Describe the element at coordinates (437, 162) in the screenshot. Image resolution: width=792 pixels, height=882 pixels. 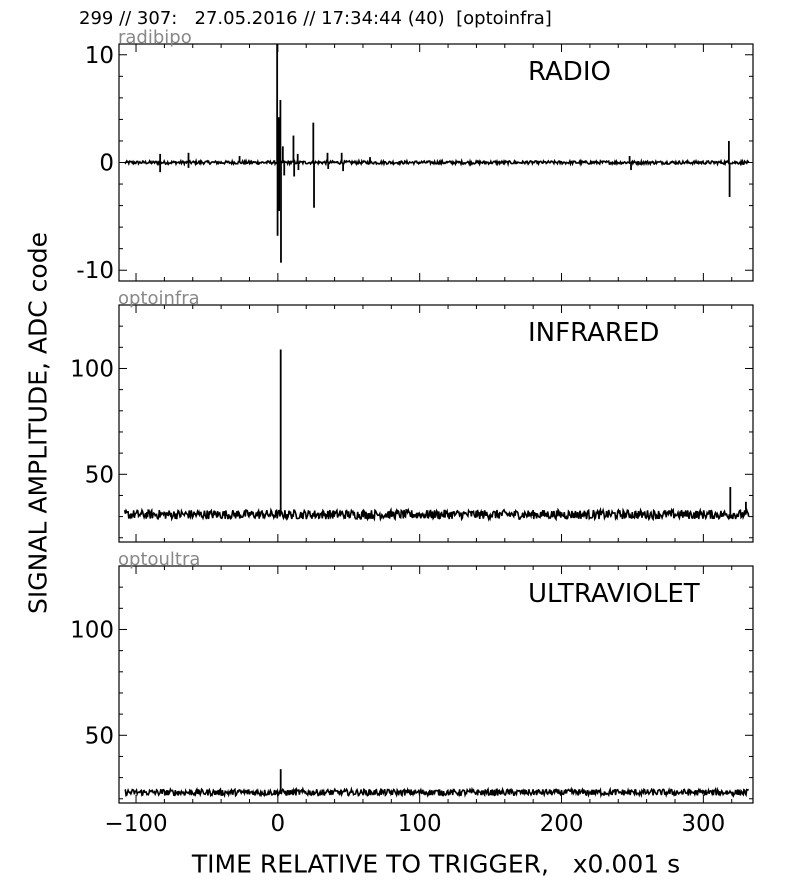
I see `signal-trace-radibipo` at that location.